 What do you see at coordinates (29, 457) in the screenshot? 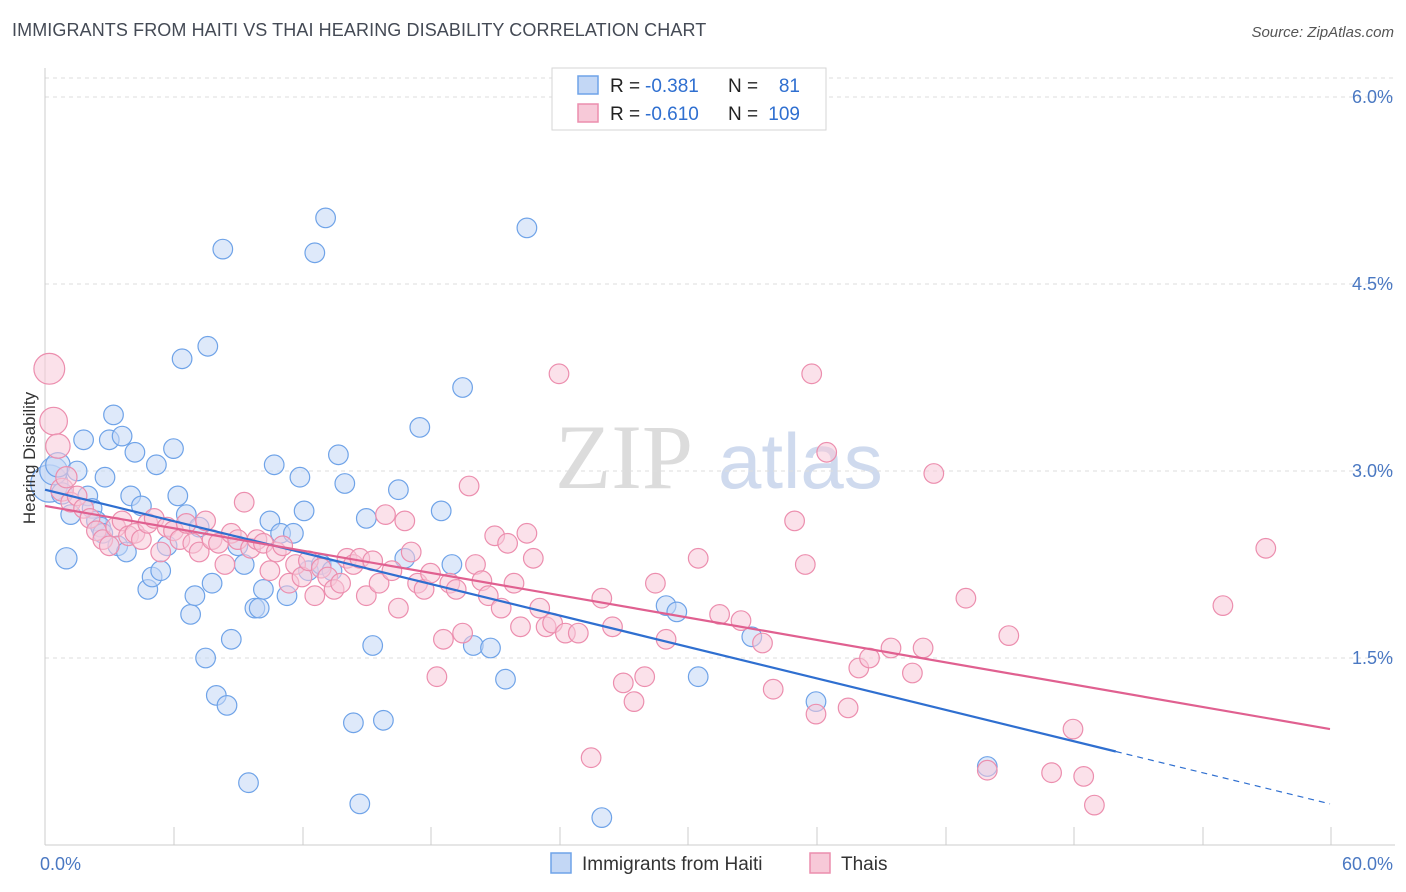
I see `y-axis-label: Hearing Disability` at bounding box center [29, 457].